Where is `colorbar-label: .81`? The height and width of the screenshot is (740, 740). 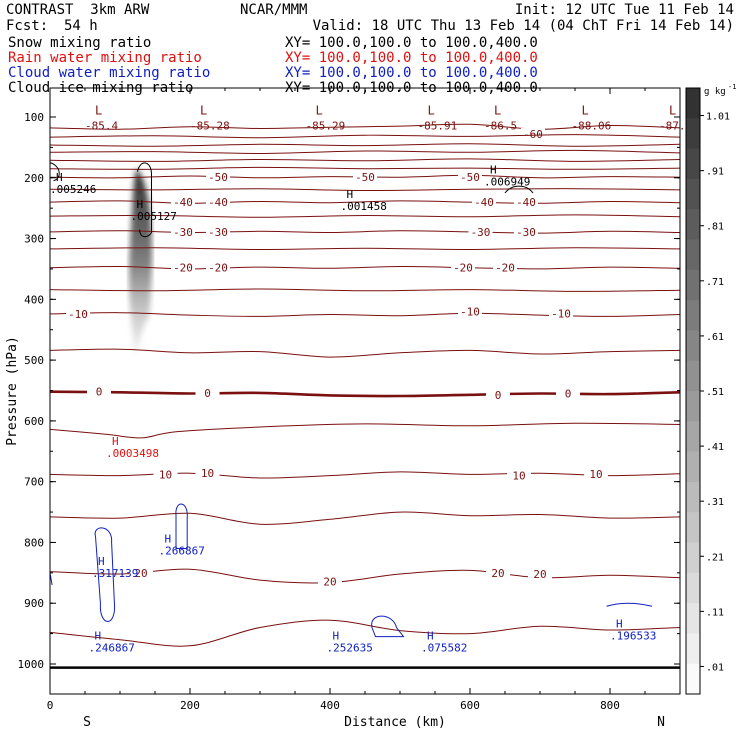 colorbar-label: .81 is located at coordinates (715, 227).